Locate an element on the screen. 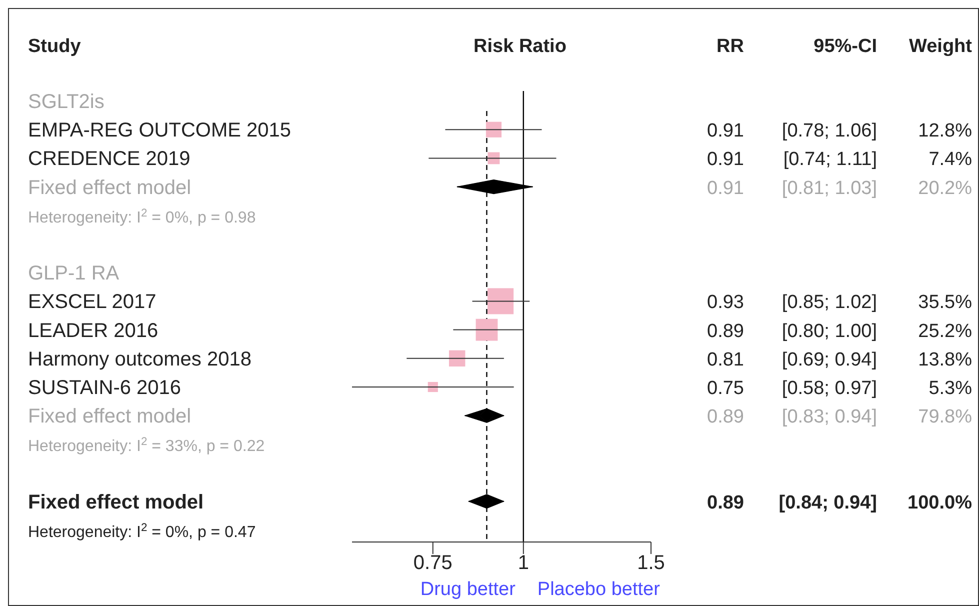 The width and height of the screenshot is (979, 606). text: RR is located at coordinates (730, 46).